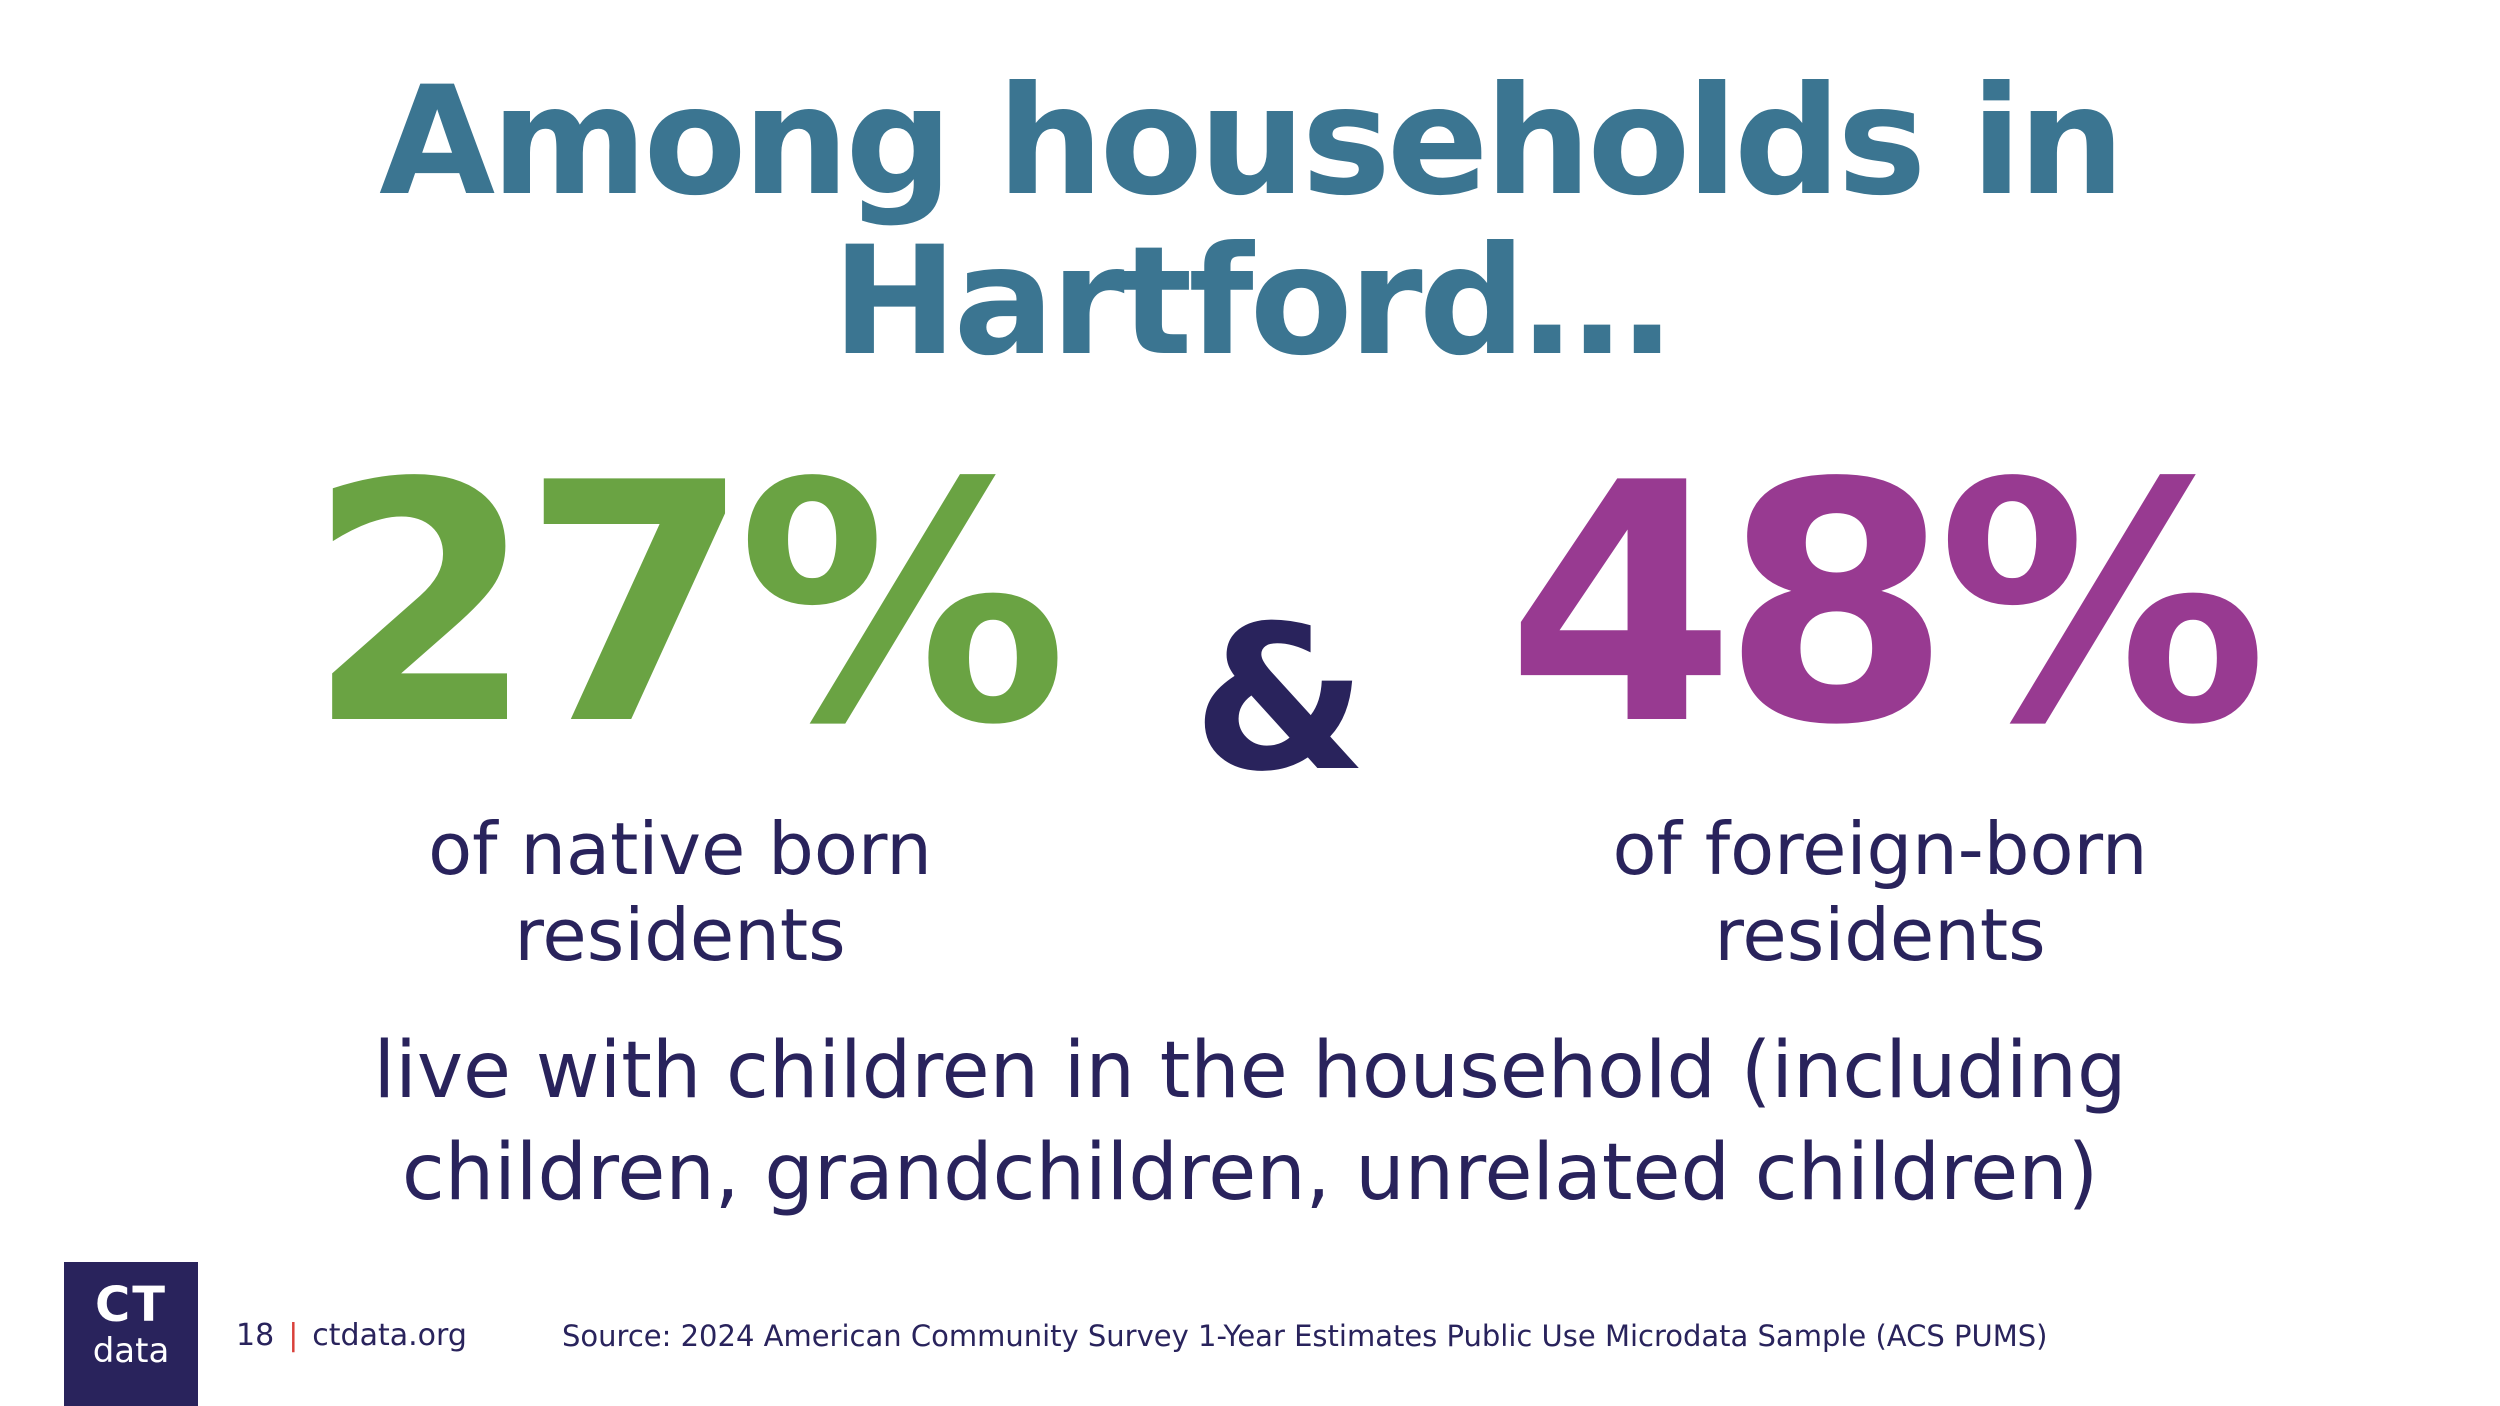 Image resolution: width=2500 pixels, height=1406 pixels. Describe the element at coordinates (680, 935) in the screenshot. I see `native-born-description-line-2: residents` at that location.